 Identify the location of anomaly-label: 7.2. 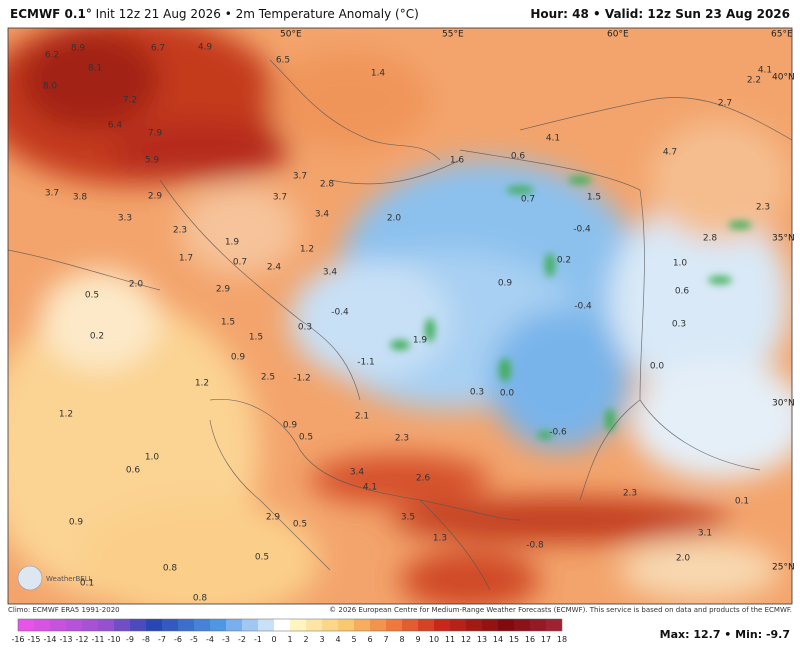
(130, 101).